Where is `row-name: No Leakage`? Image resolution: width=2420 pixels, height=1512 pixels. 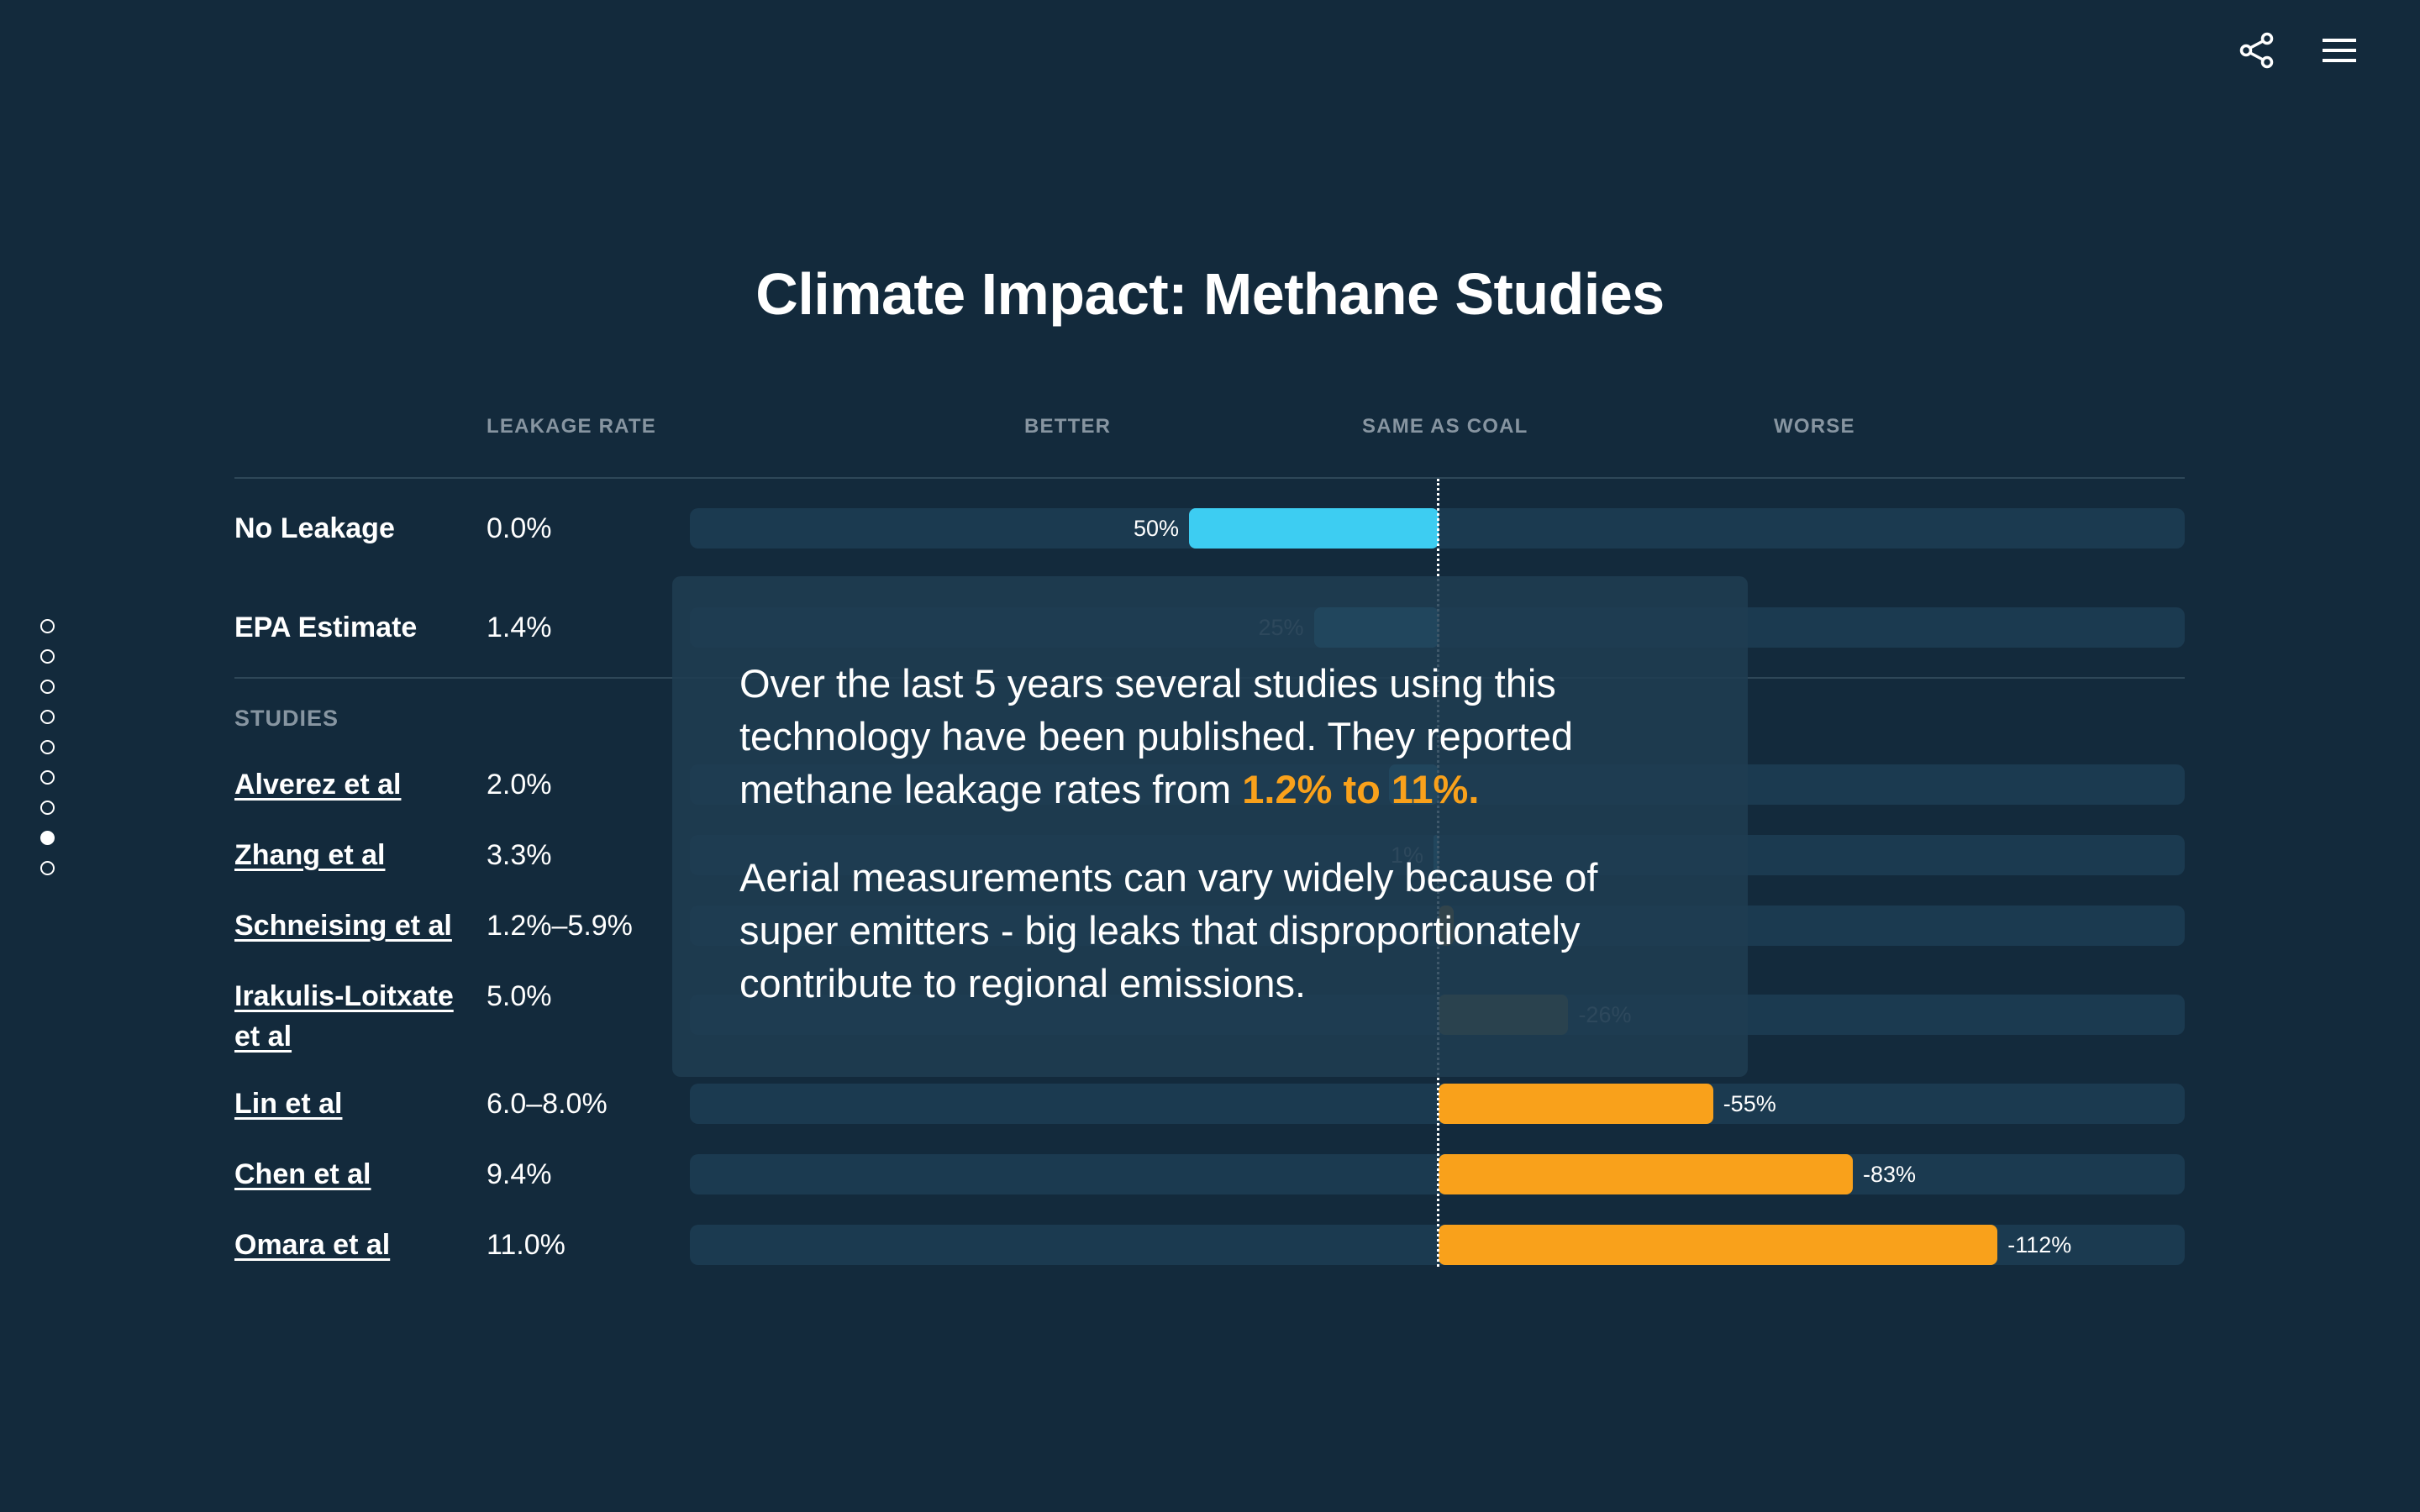 row-name: No Leakage is located at coordinates (314, 528).